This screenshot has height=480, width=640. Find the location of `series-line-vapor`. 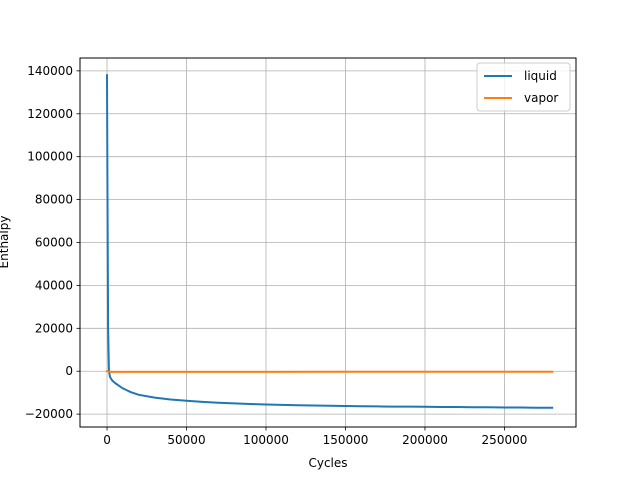

series-line-vapor is located at coordinates (329, 371).